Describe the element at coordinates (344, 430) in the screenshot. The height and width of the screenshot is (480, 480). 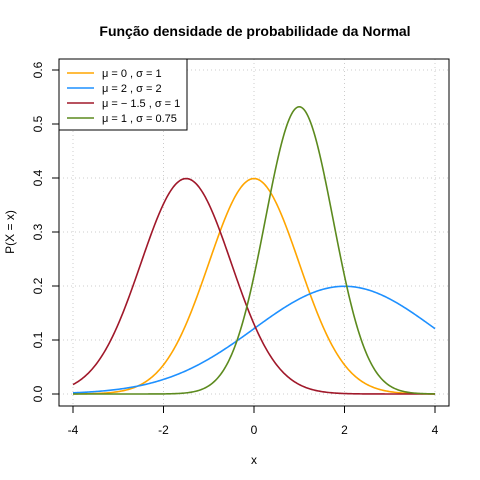
I see `x-tick-label: 2` at that location.